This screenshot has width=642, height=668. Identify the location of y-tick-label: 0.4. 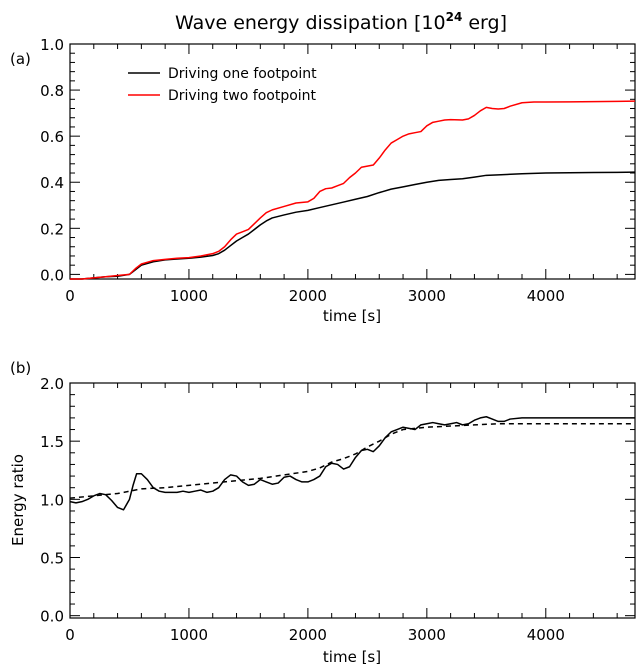
(52, 183).